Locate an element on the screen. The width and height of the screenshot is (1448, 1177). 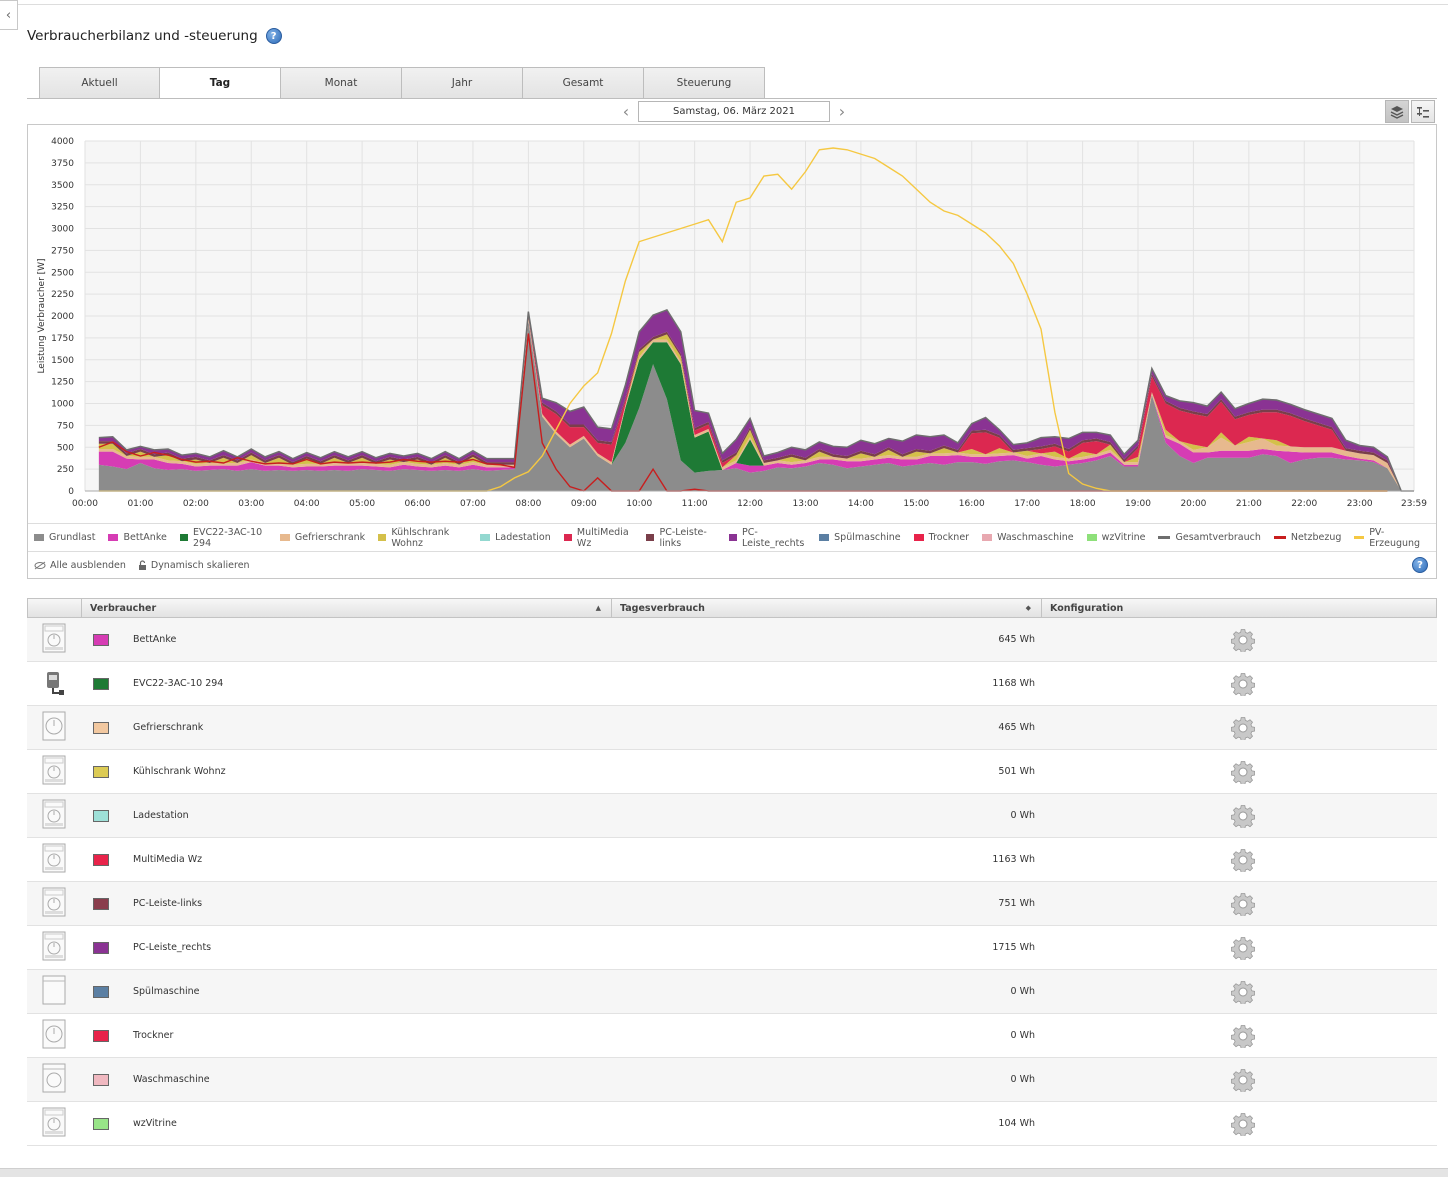
legend-item: Spülmaschine is located at coordinates (860, 537).